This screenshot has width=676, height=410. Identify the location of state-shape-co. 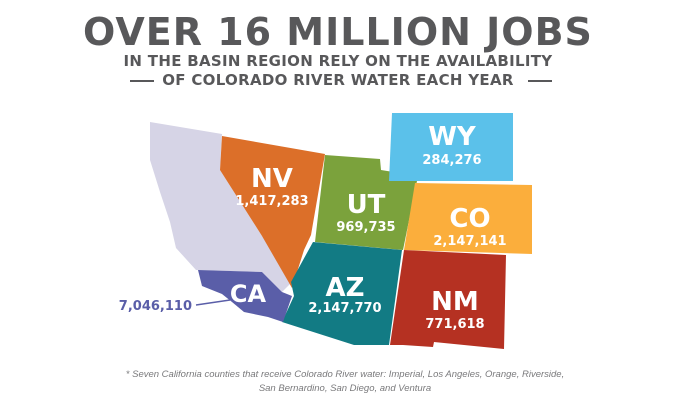
(468, 218).